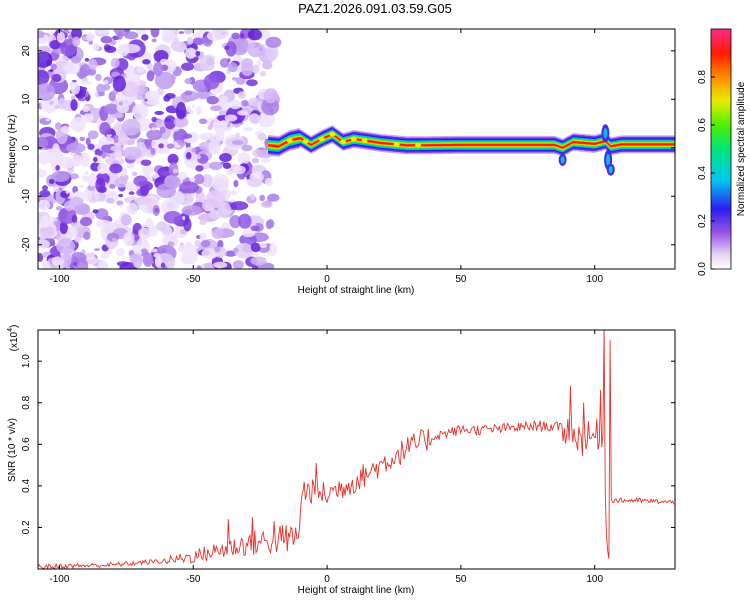 This screenshot has width=750, height=600. I want to click on y-tick-label: 20, so click(26, 51).